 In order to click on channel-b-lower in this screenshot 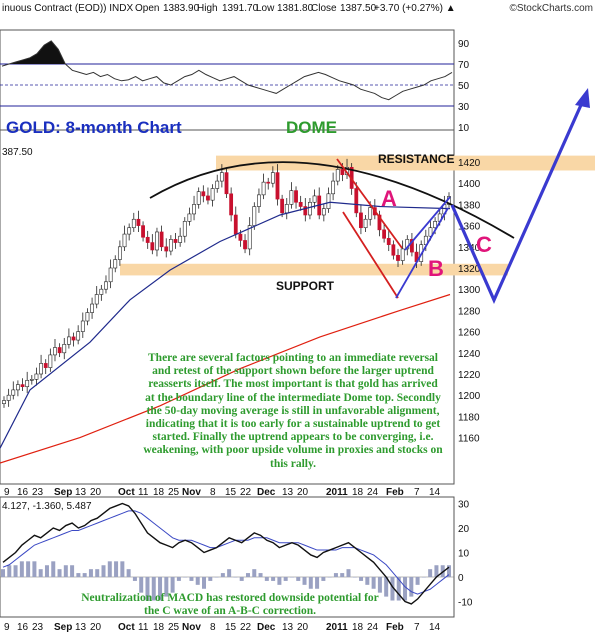, I will do `click(422, 253)`.